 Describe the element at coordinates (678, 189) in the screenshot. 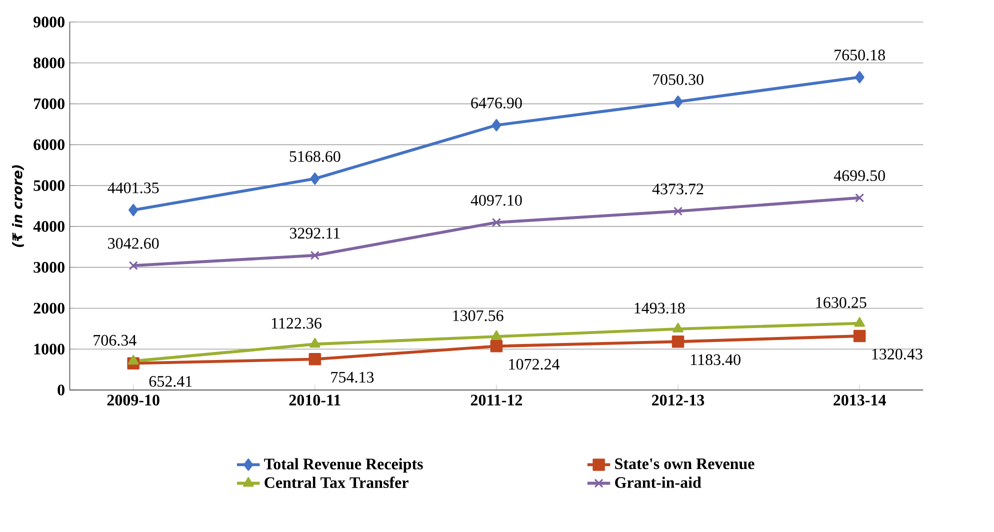

I see `data-label: 4373.72` at that location.